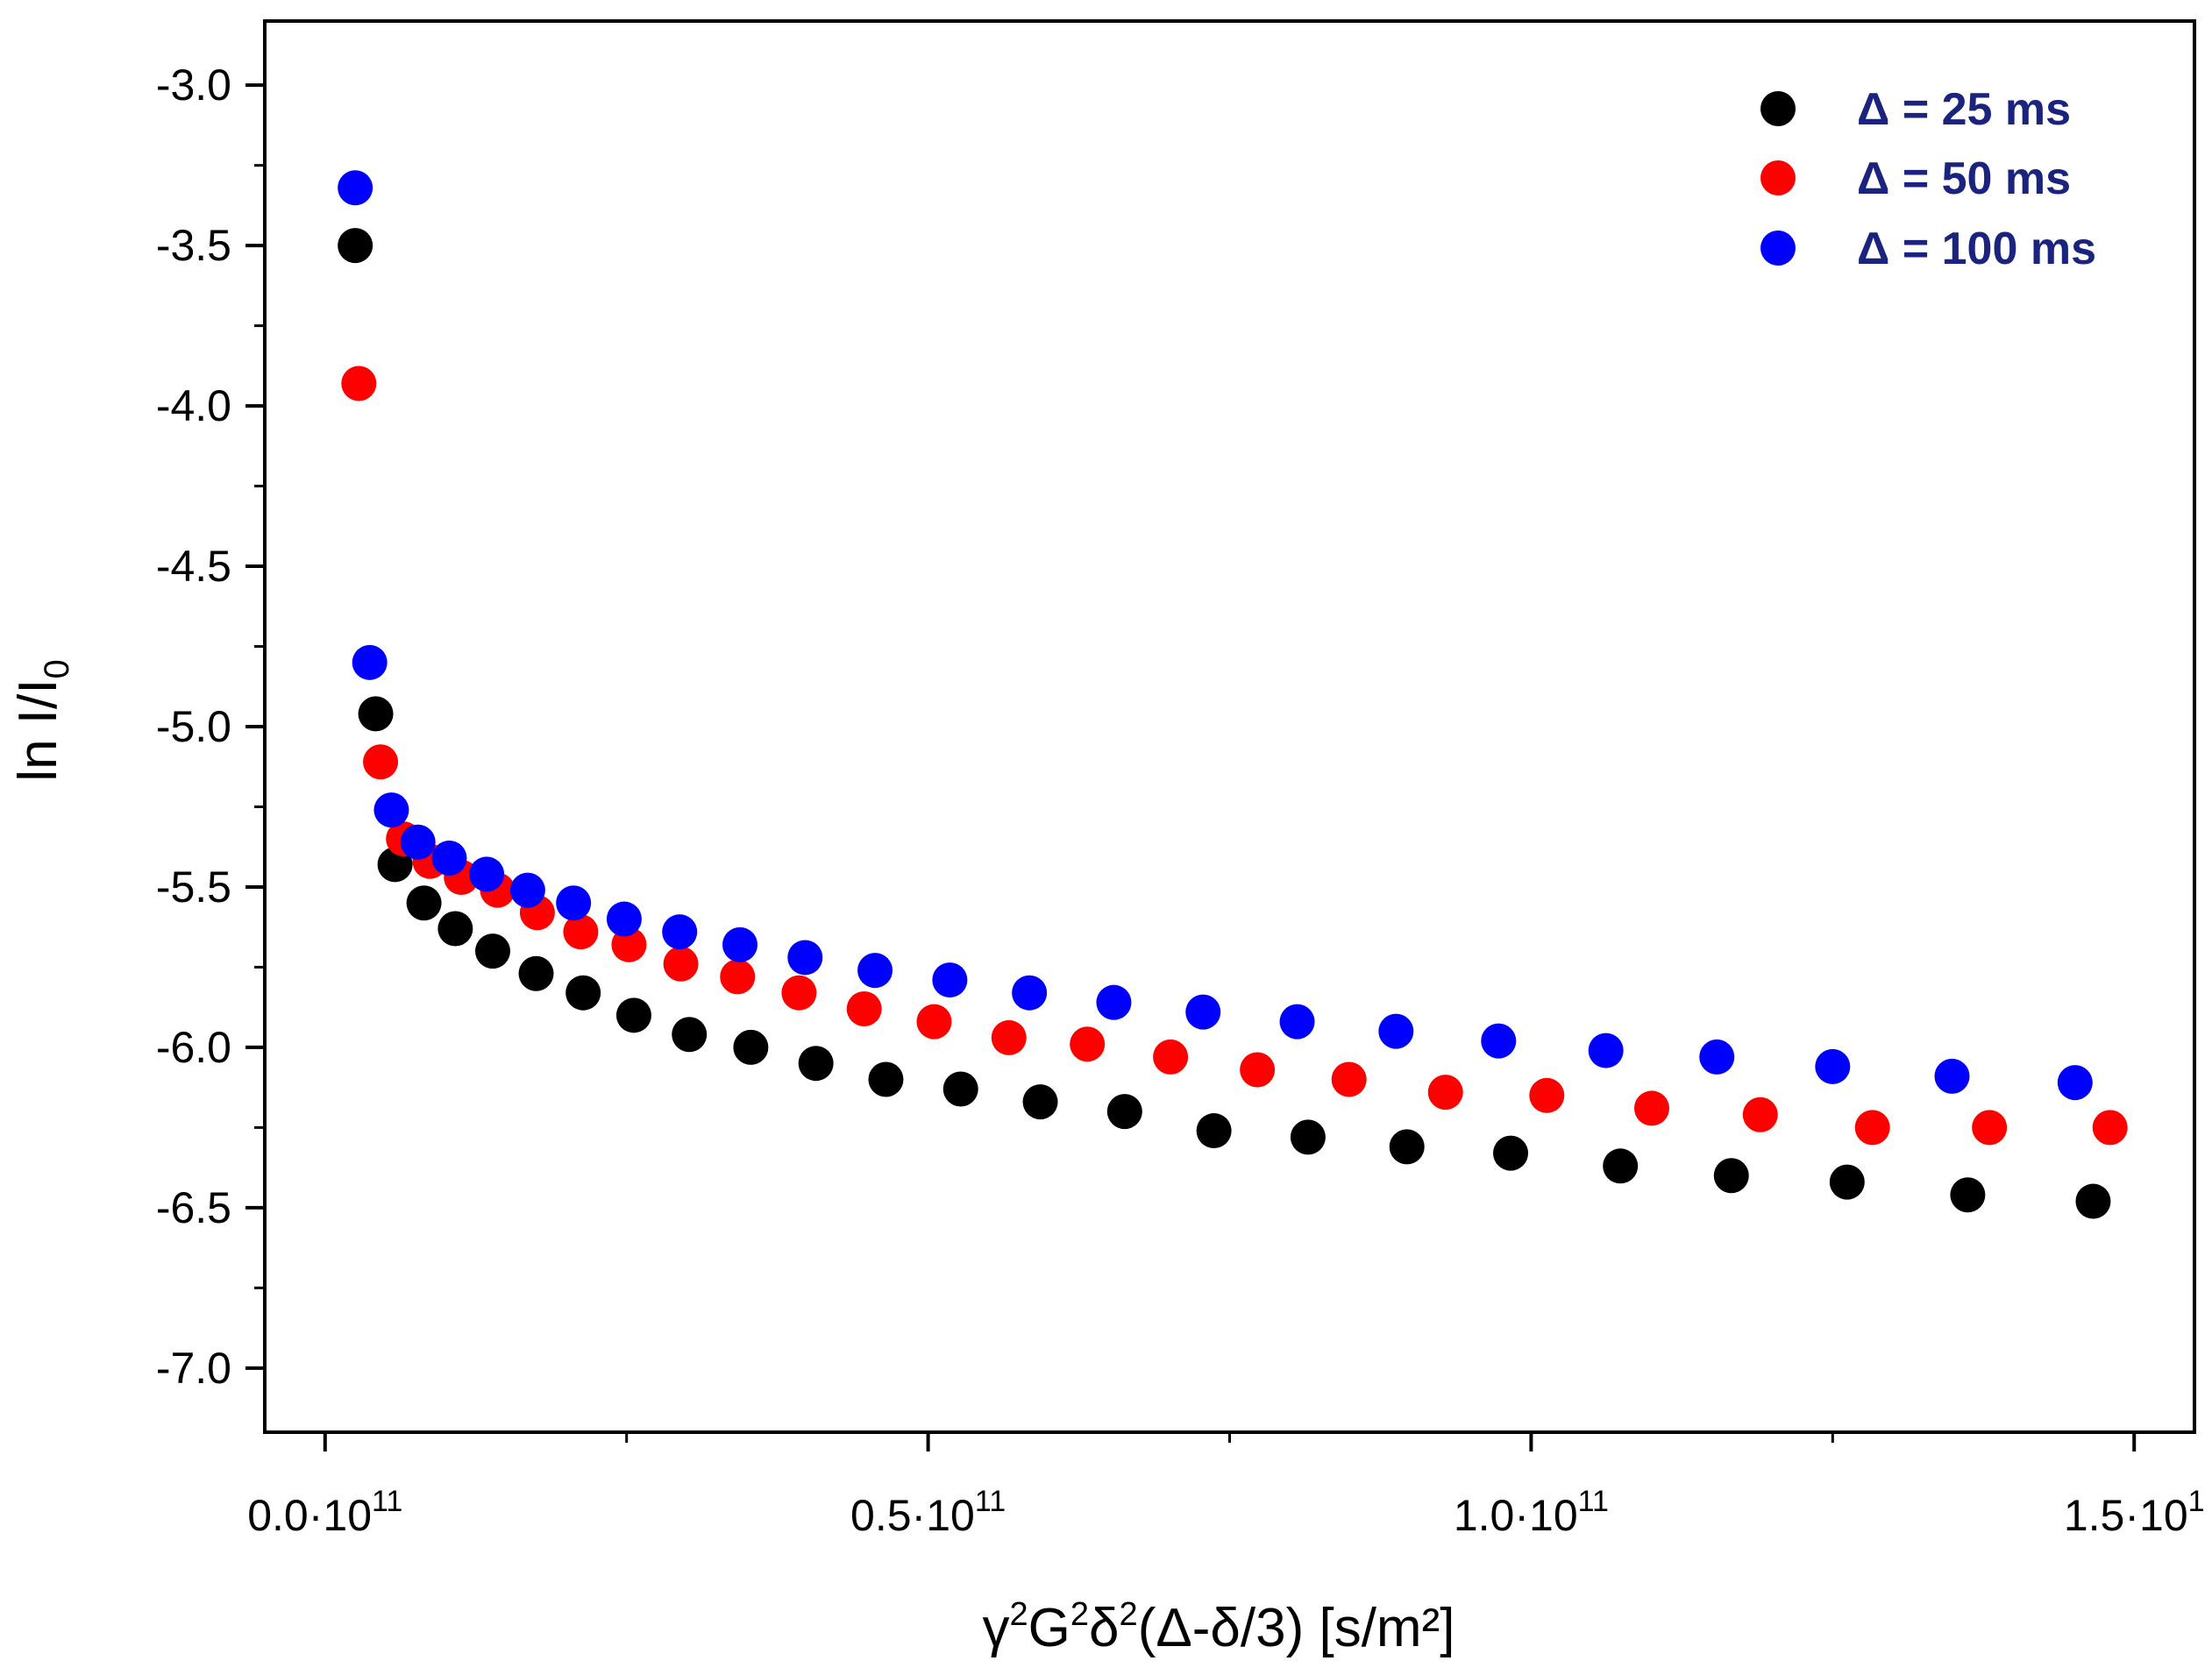 The width and height of the screenshot is (2212, 1675). I want to click on legend-marker-50ms, so click(1778, 178).